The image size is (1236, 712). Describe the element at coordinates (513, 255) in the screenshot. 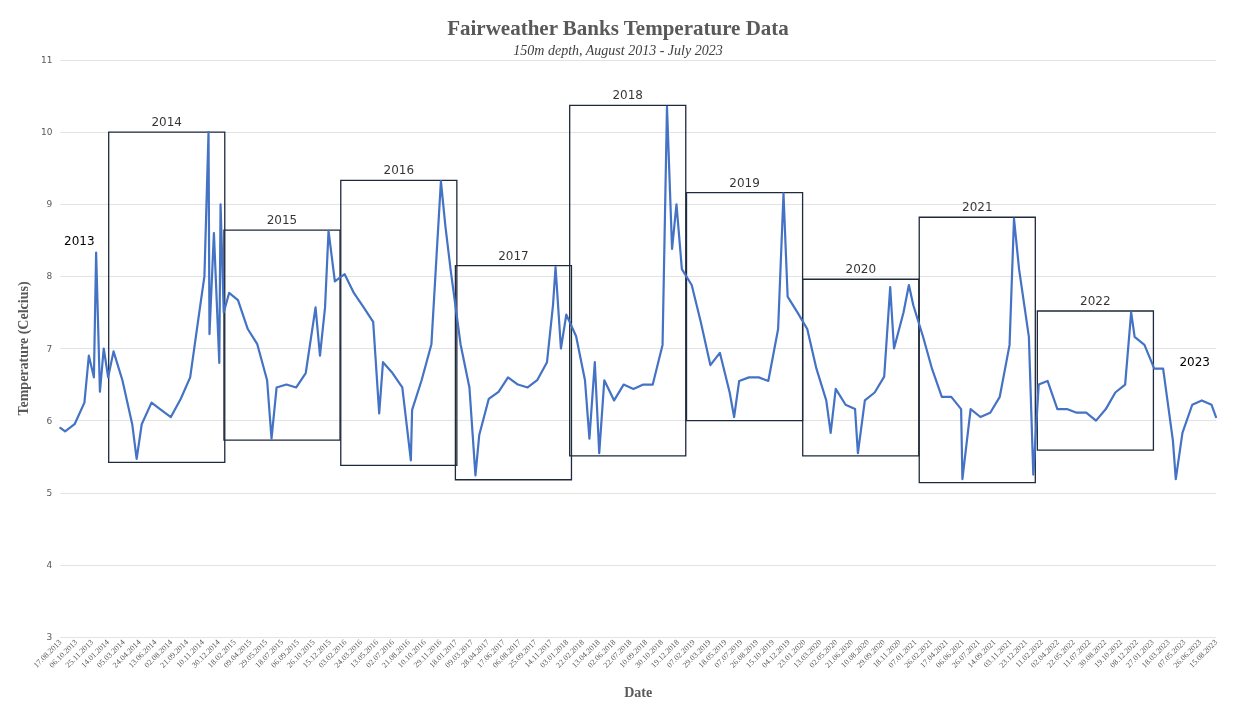

I see `annotation: 2017` at that location.